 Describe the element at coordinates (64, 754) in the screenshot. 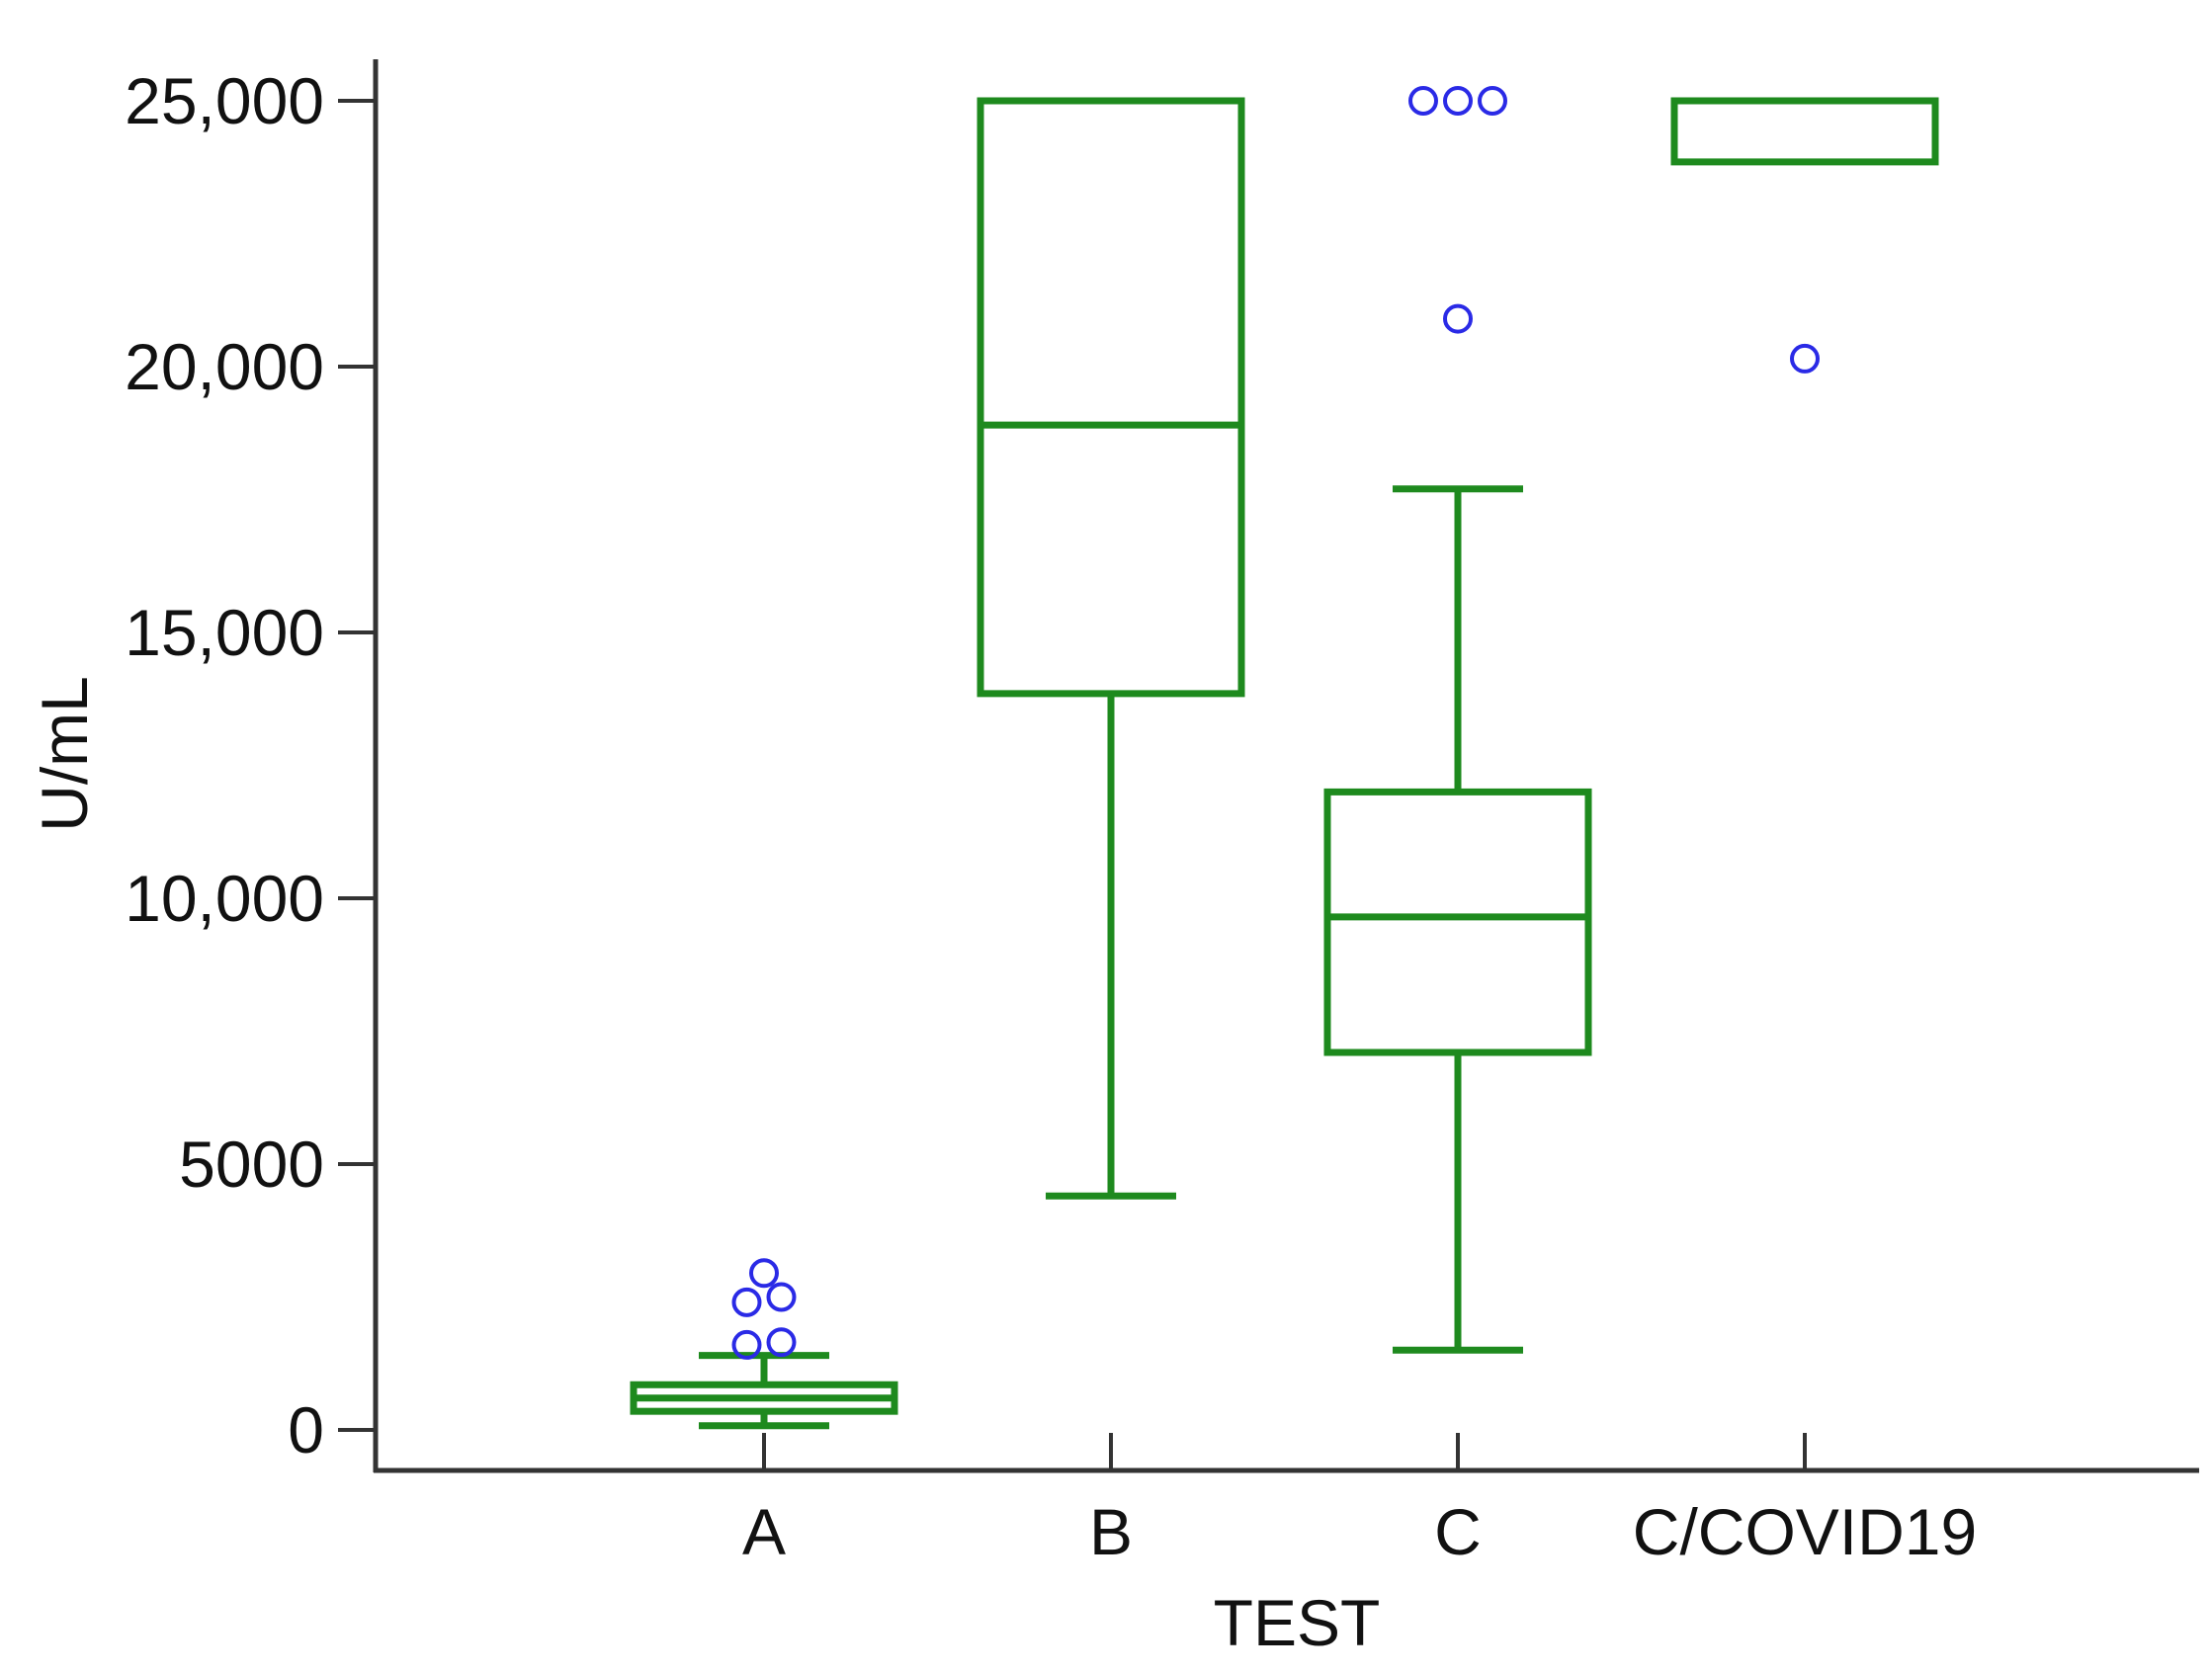

I see `y-axis-title: U/mL` at that location.